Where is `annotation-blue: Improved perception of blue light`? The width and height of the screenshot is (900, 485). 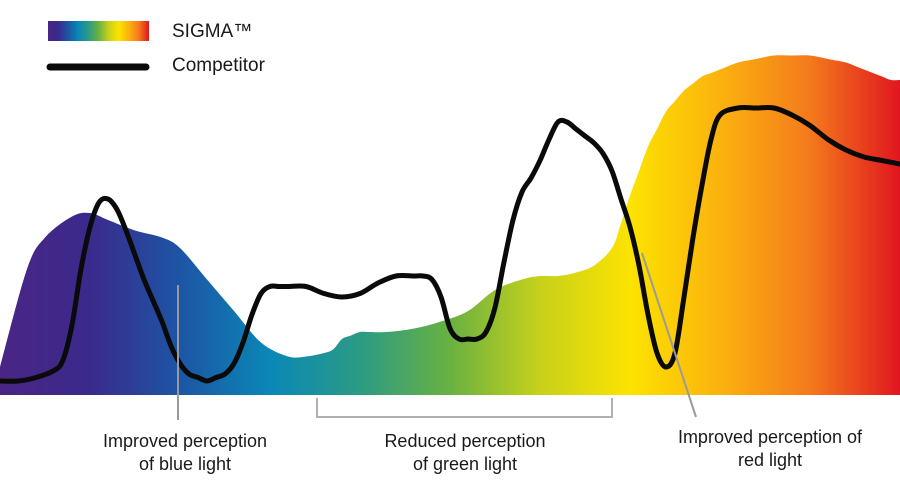
annotation-blue: Improved perception of blue light is located at coordinates (185, 453).